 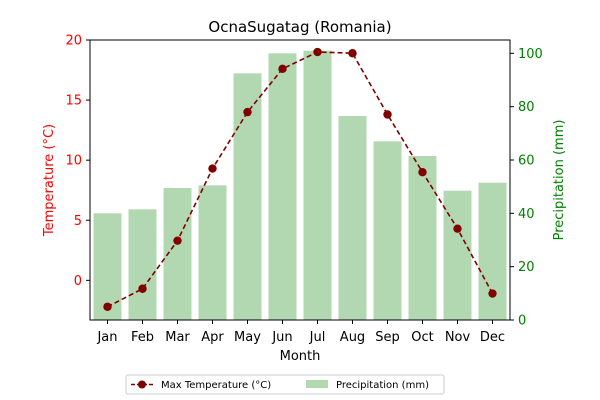 What do you see at coordinates (457, 228) in the screenshot?
I see `temp-point-nov` at bounding box center [457, 228].